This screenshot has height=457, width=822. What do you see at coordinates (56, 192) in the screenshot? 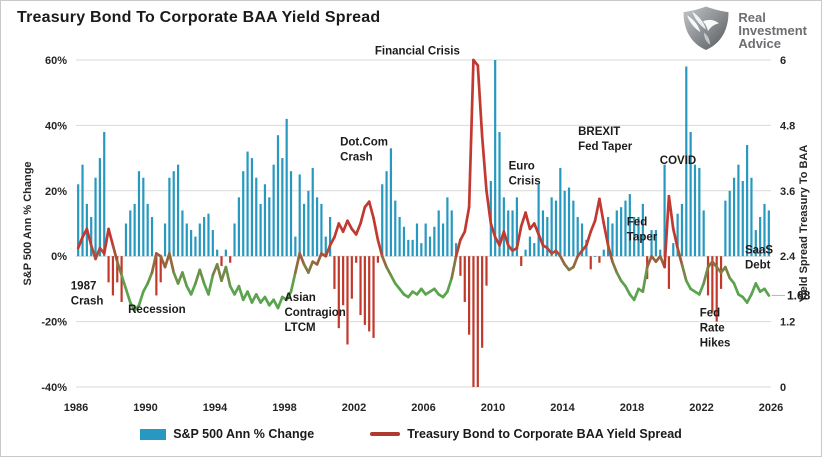
I see `svg-text: 20%` at bounding box center [56, 192].